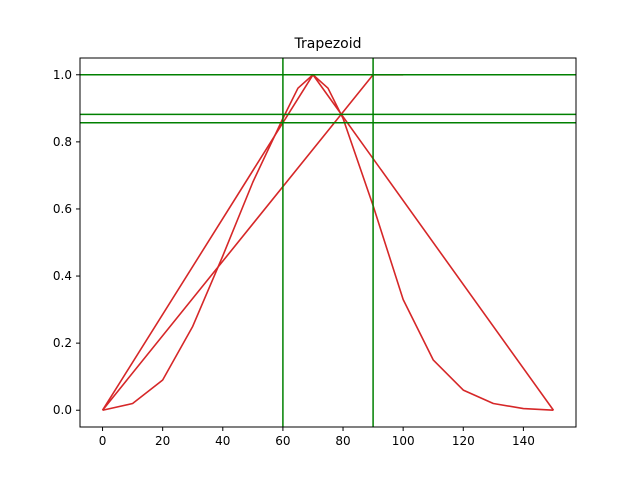  I want to click on y-tick-label: 0.4, so click(62, 276).